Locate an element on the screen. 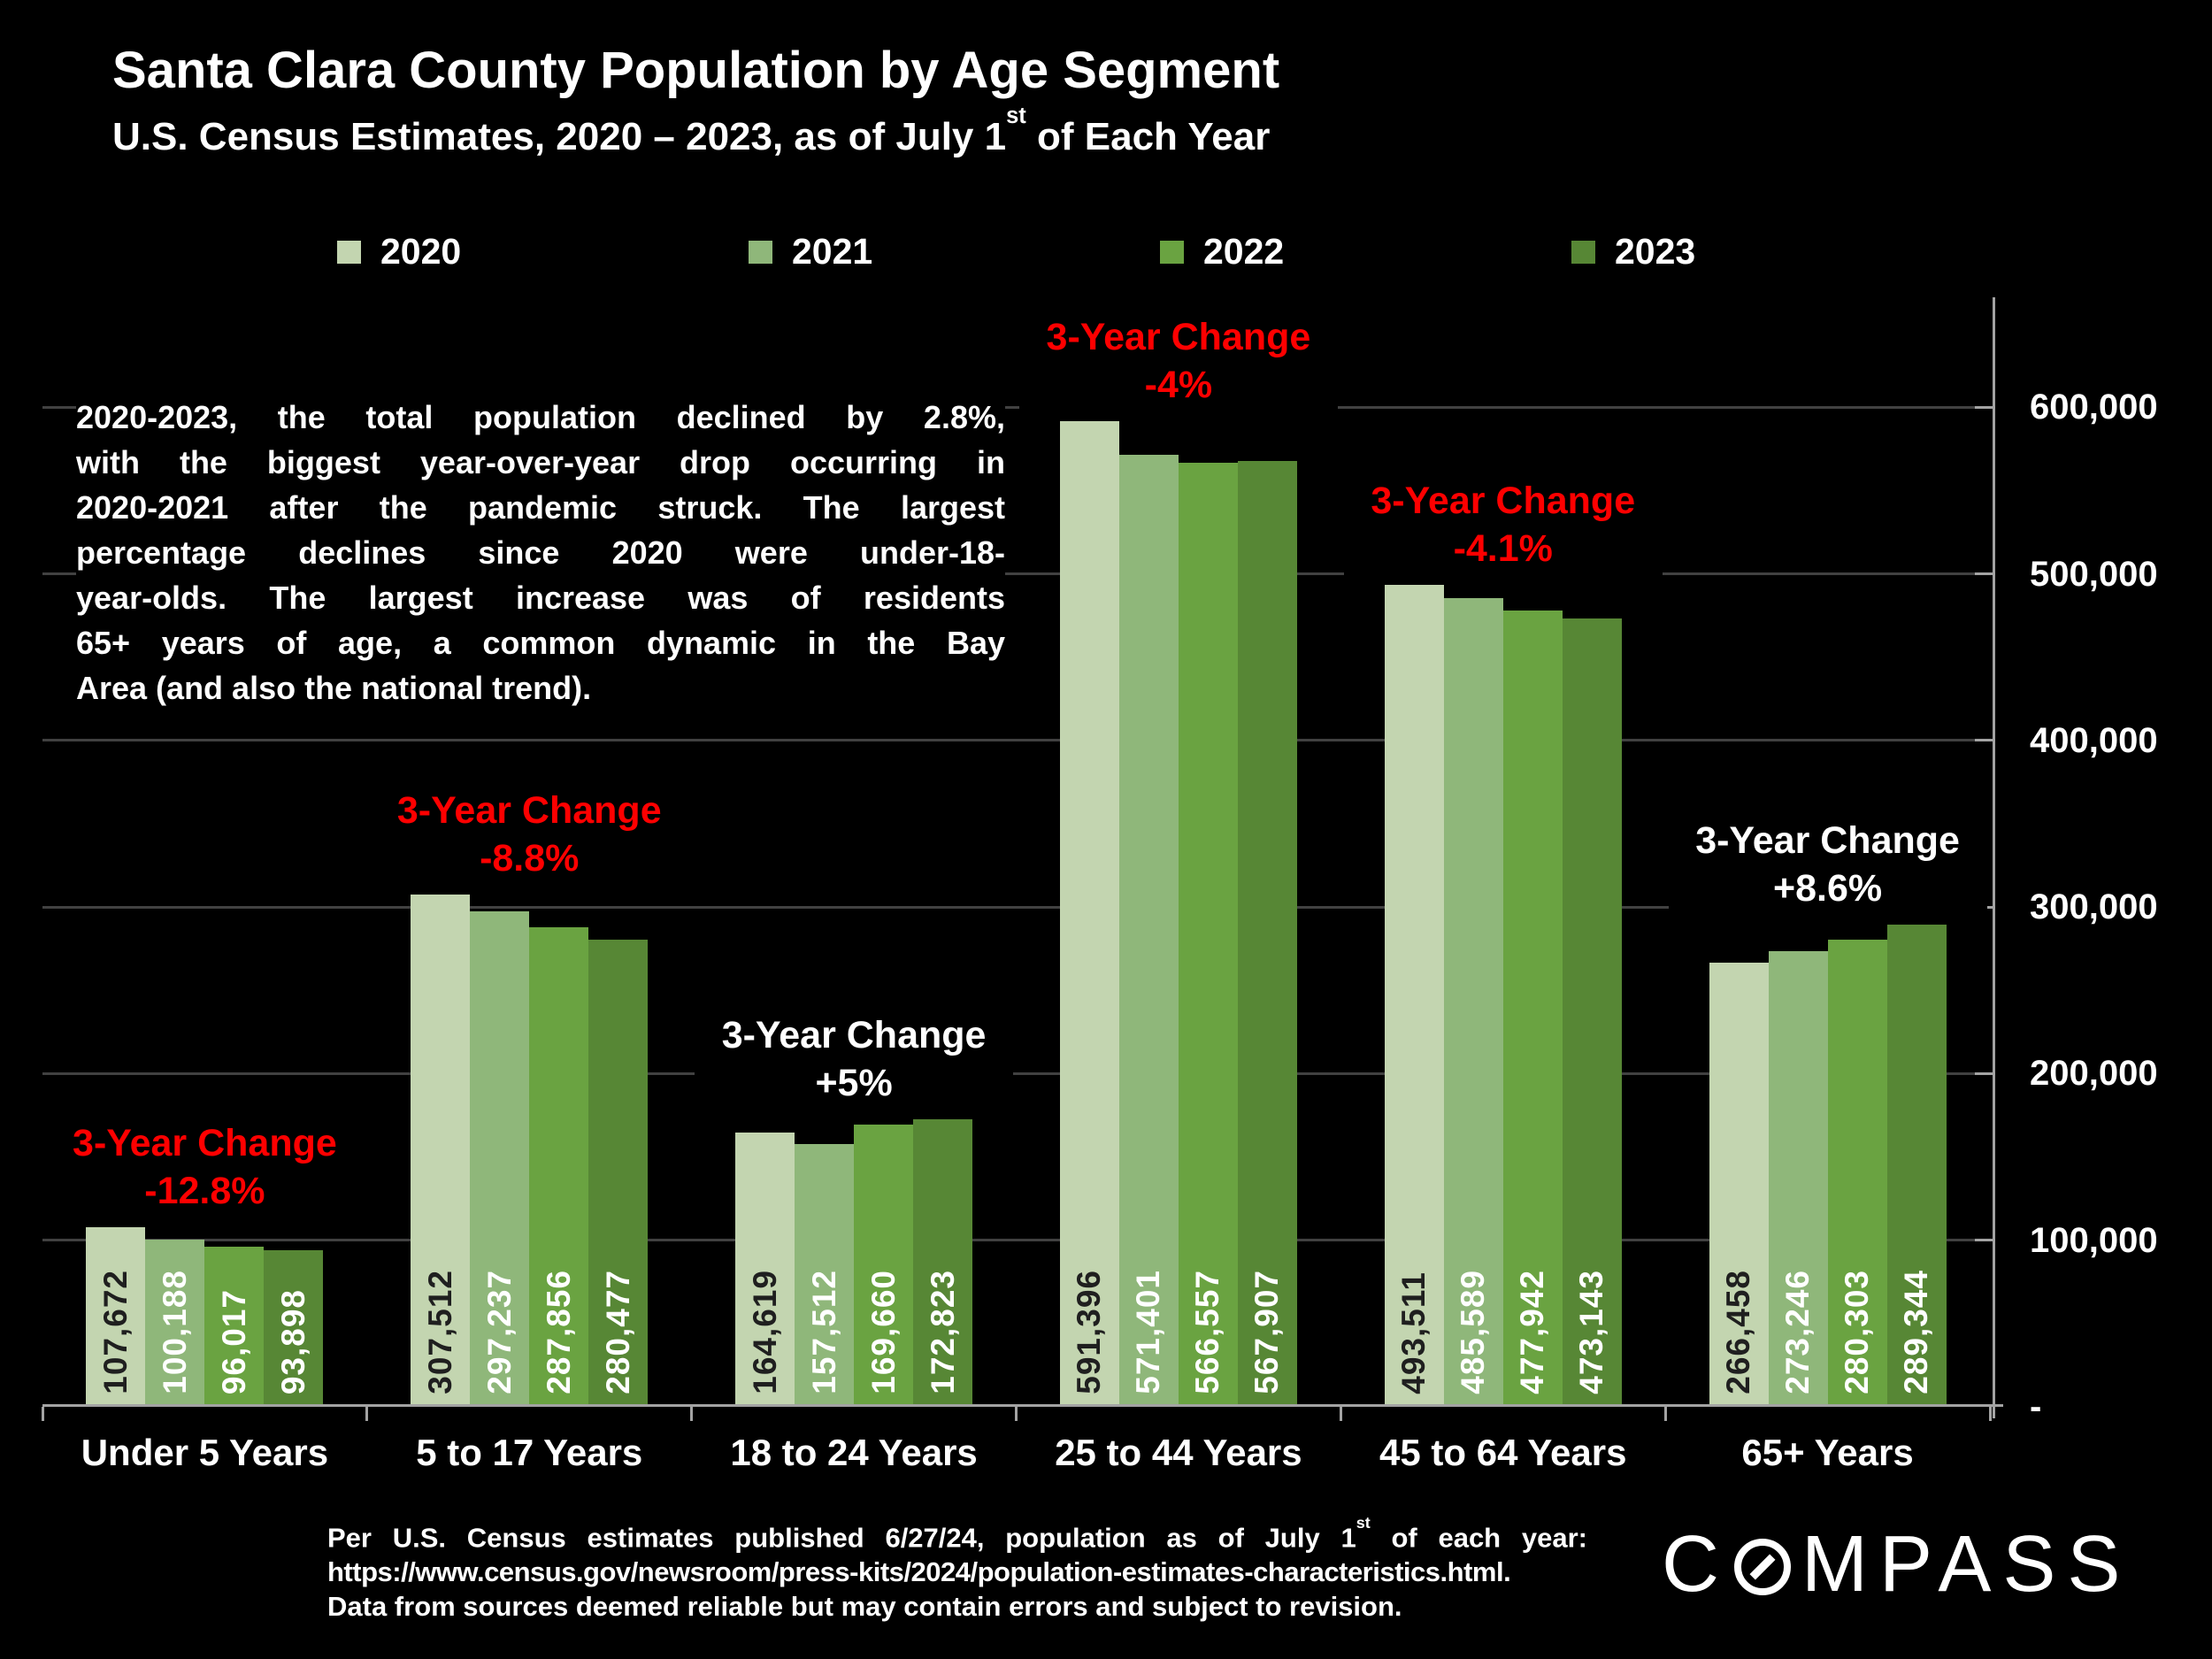 Image resolution: width=2212 pixels, height=1659 pixels. bar-2023: 280,477 is located at coordinates (619, 1173).